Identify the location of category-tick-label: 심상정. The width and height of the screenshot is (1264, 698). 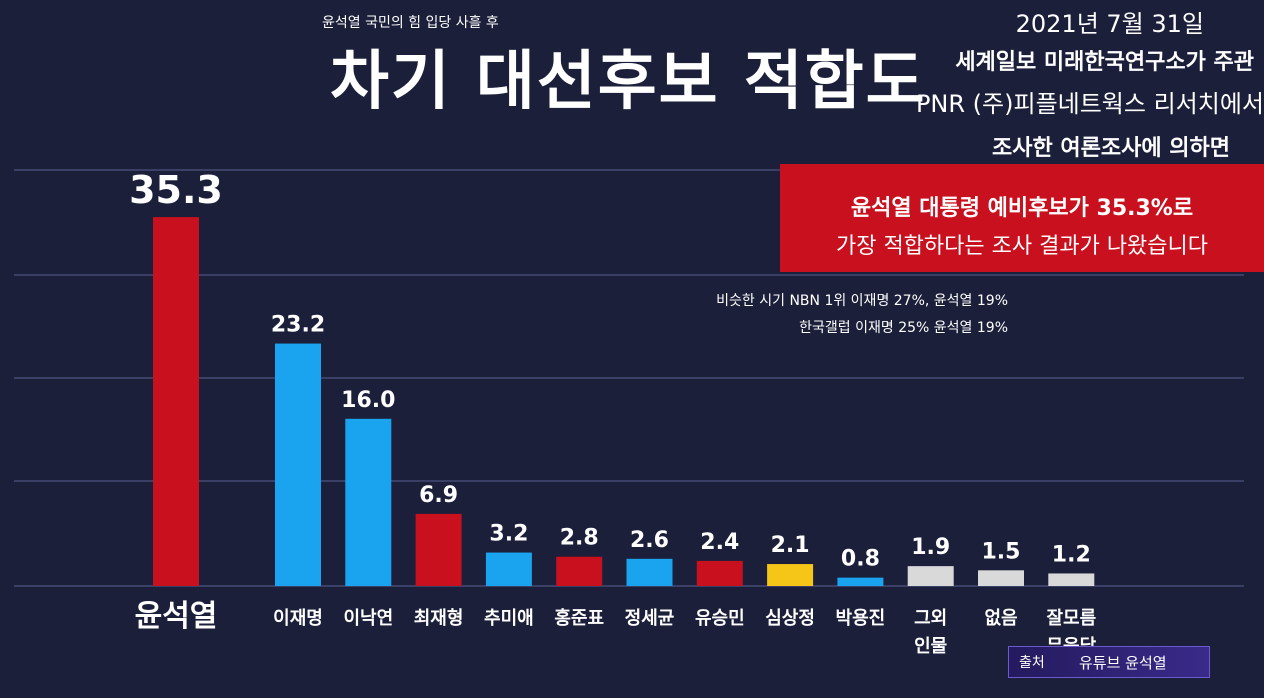
(790, 618).